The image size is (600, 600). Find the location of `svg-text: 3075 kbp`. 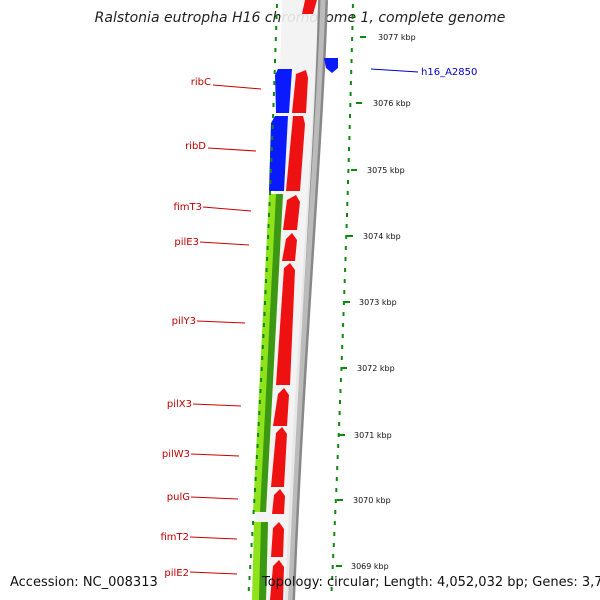

svg-text: 3075 kbp is located at coordinates (386, 170).